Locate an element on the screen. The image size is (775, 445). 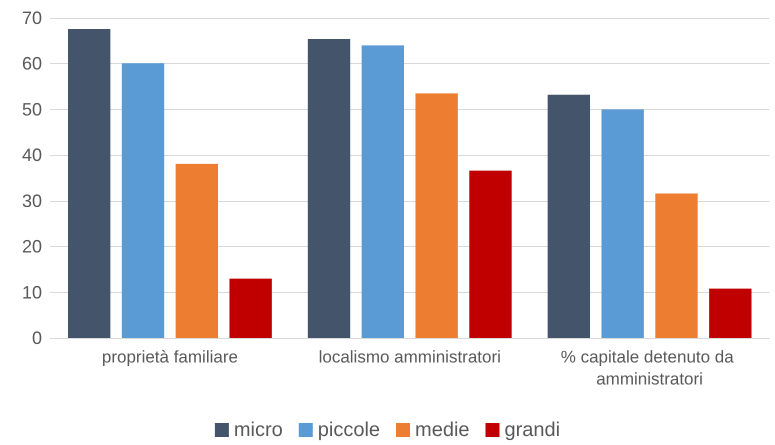
y-tick-label: 40 is located at coordinates (32, 155).